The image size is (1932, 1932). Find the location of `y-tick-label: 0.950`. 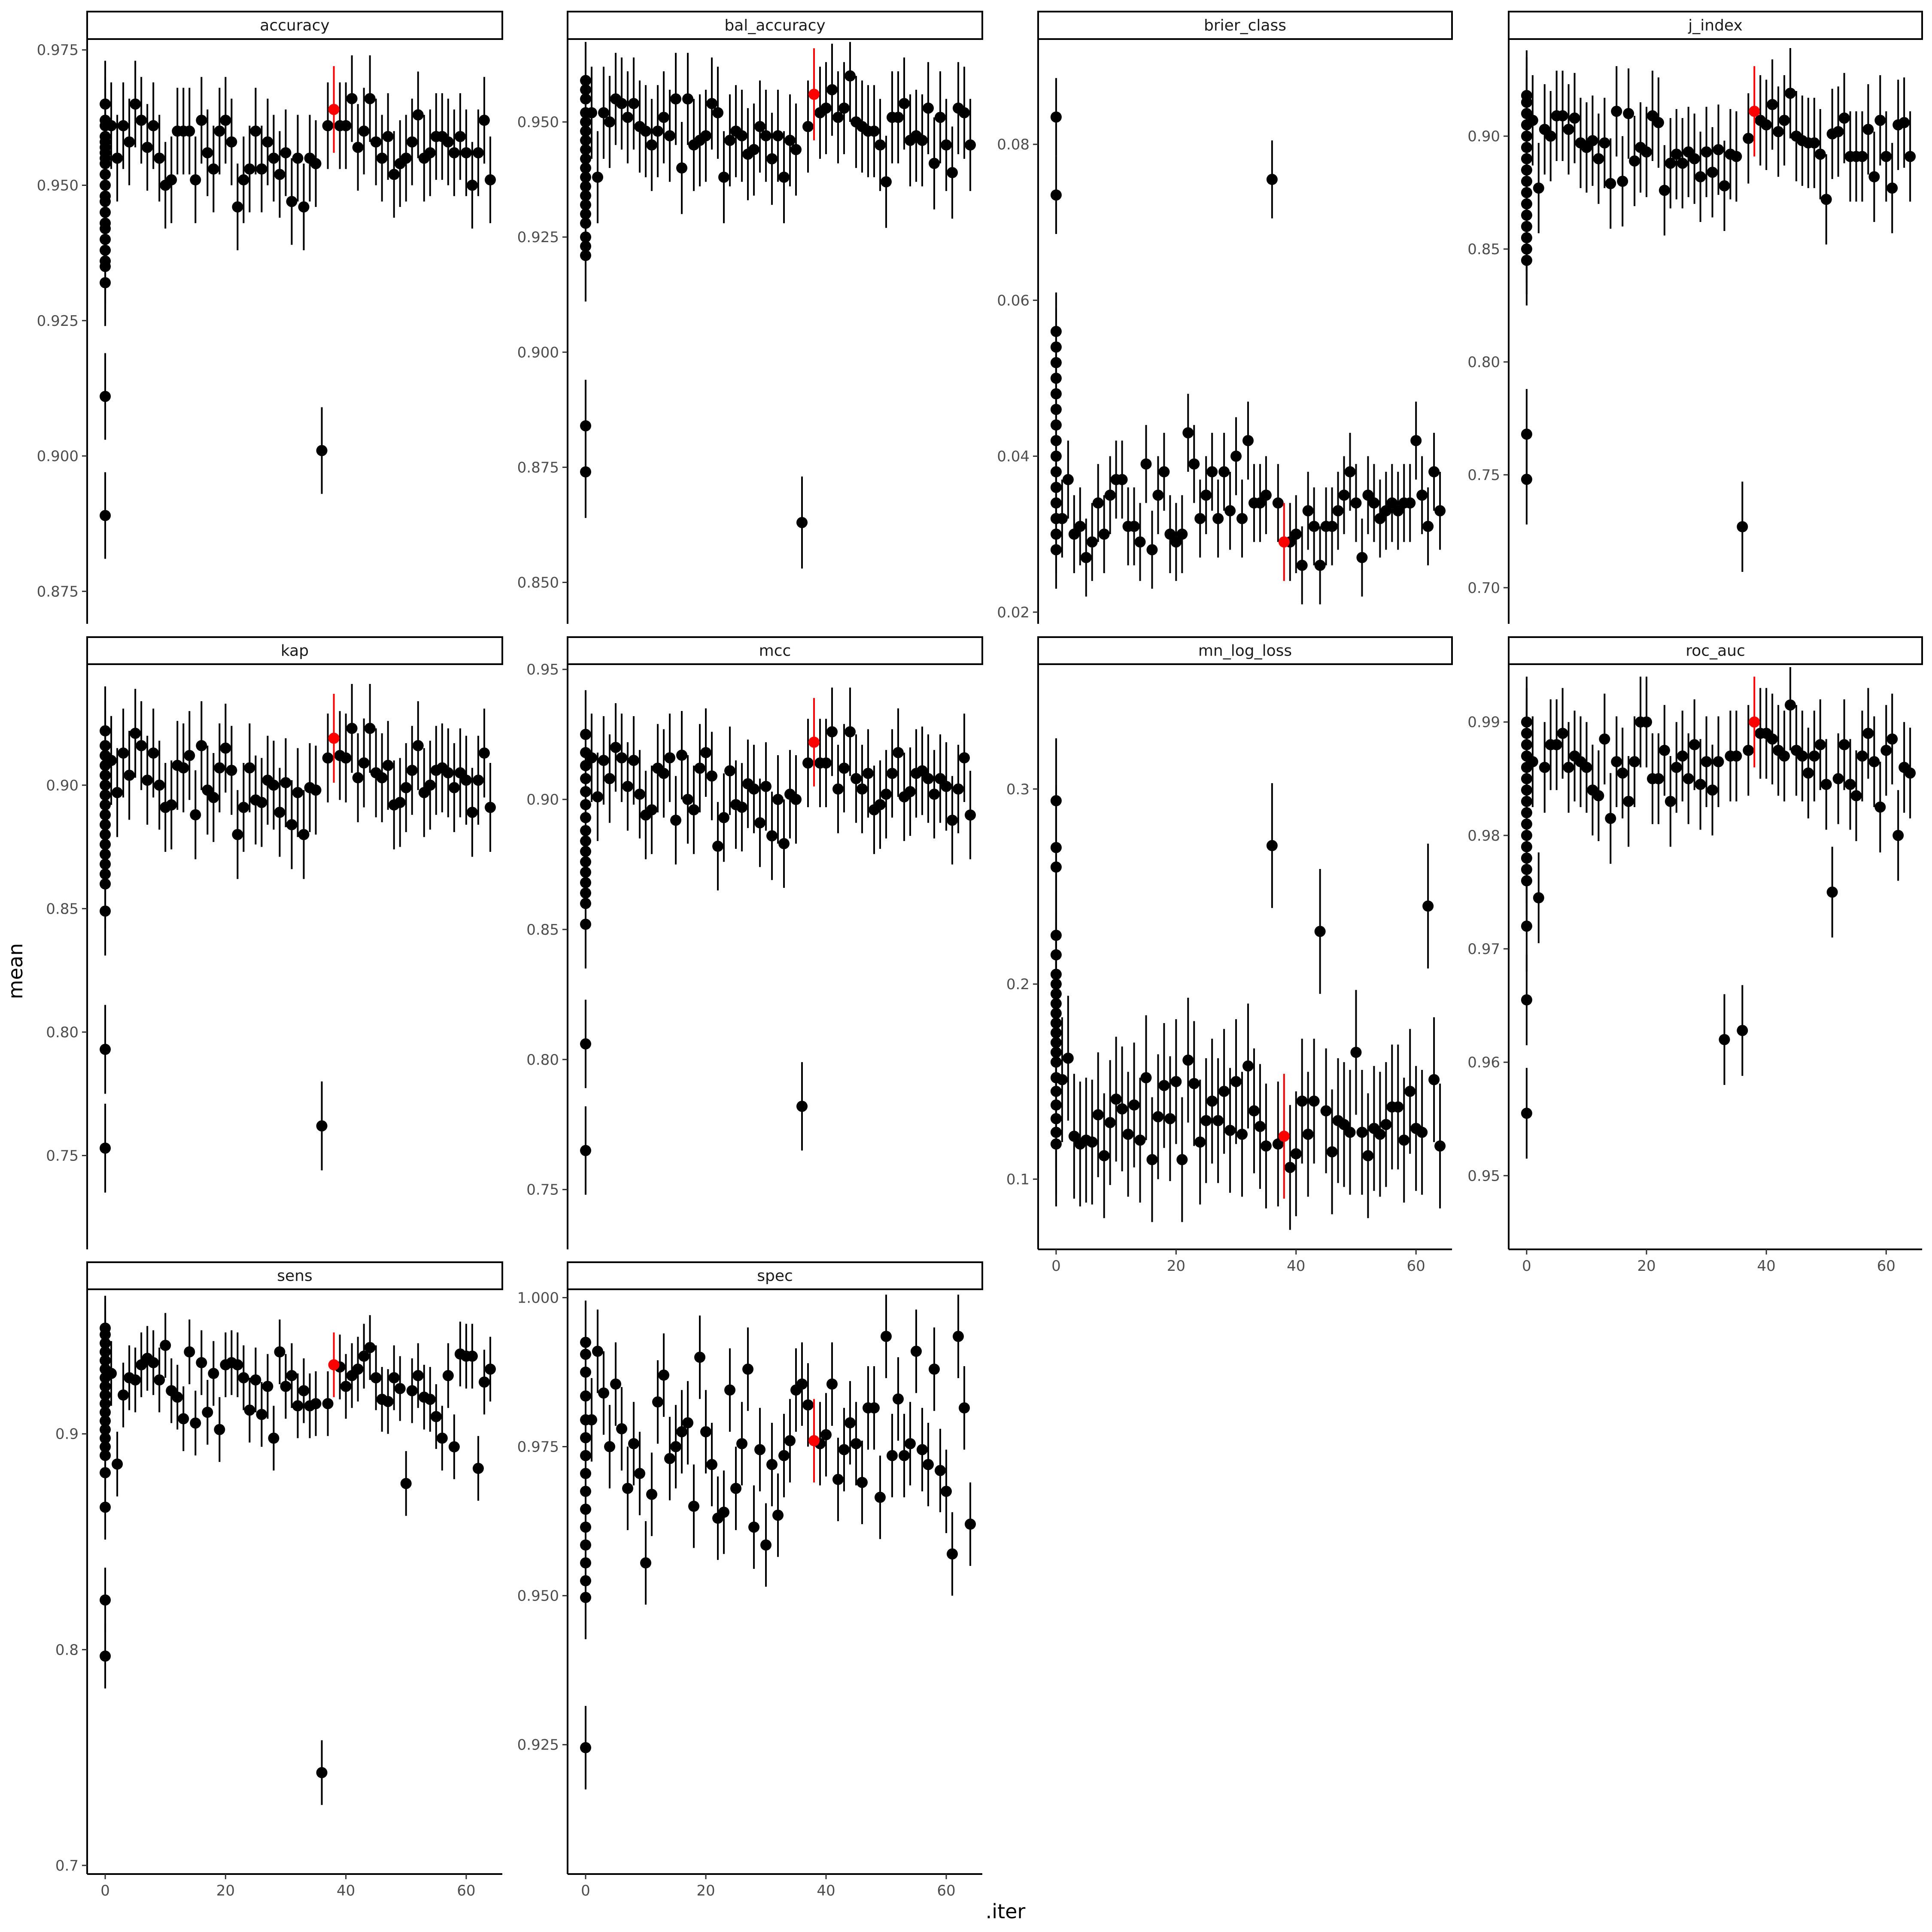

y-tick-label: 0.950 is located at coordinates (538, 1597).